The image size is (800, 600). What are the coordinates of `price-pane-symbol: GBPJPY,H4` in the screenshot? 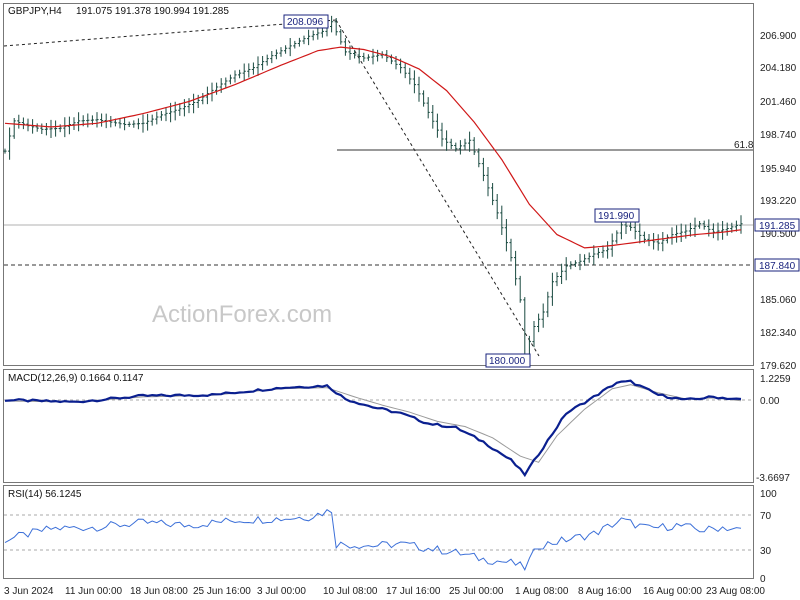 It's located at (35, 11).